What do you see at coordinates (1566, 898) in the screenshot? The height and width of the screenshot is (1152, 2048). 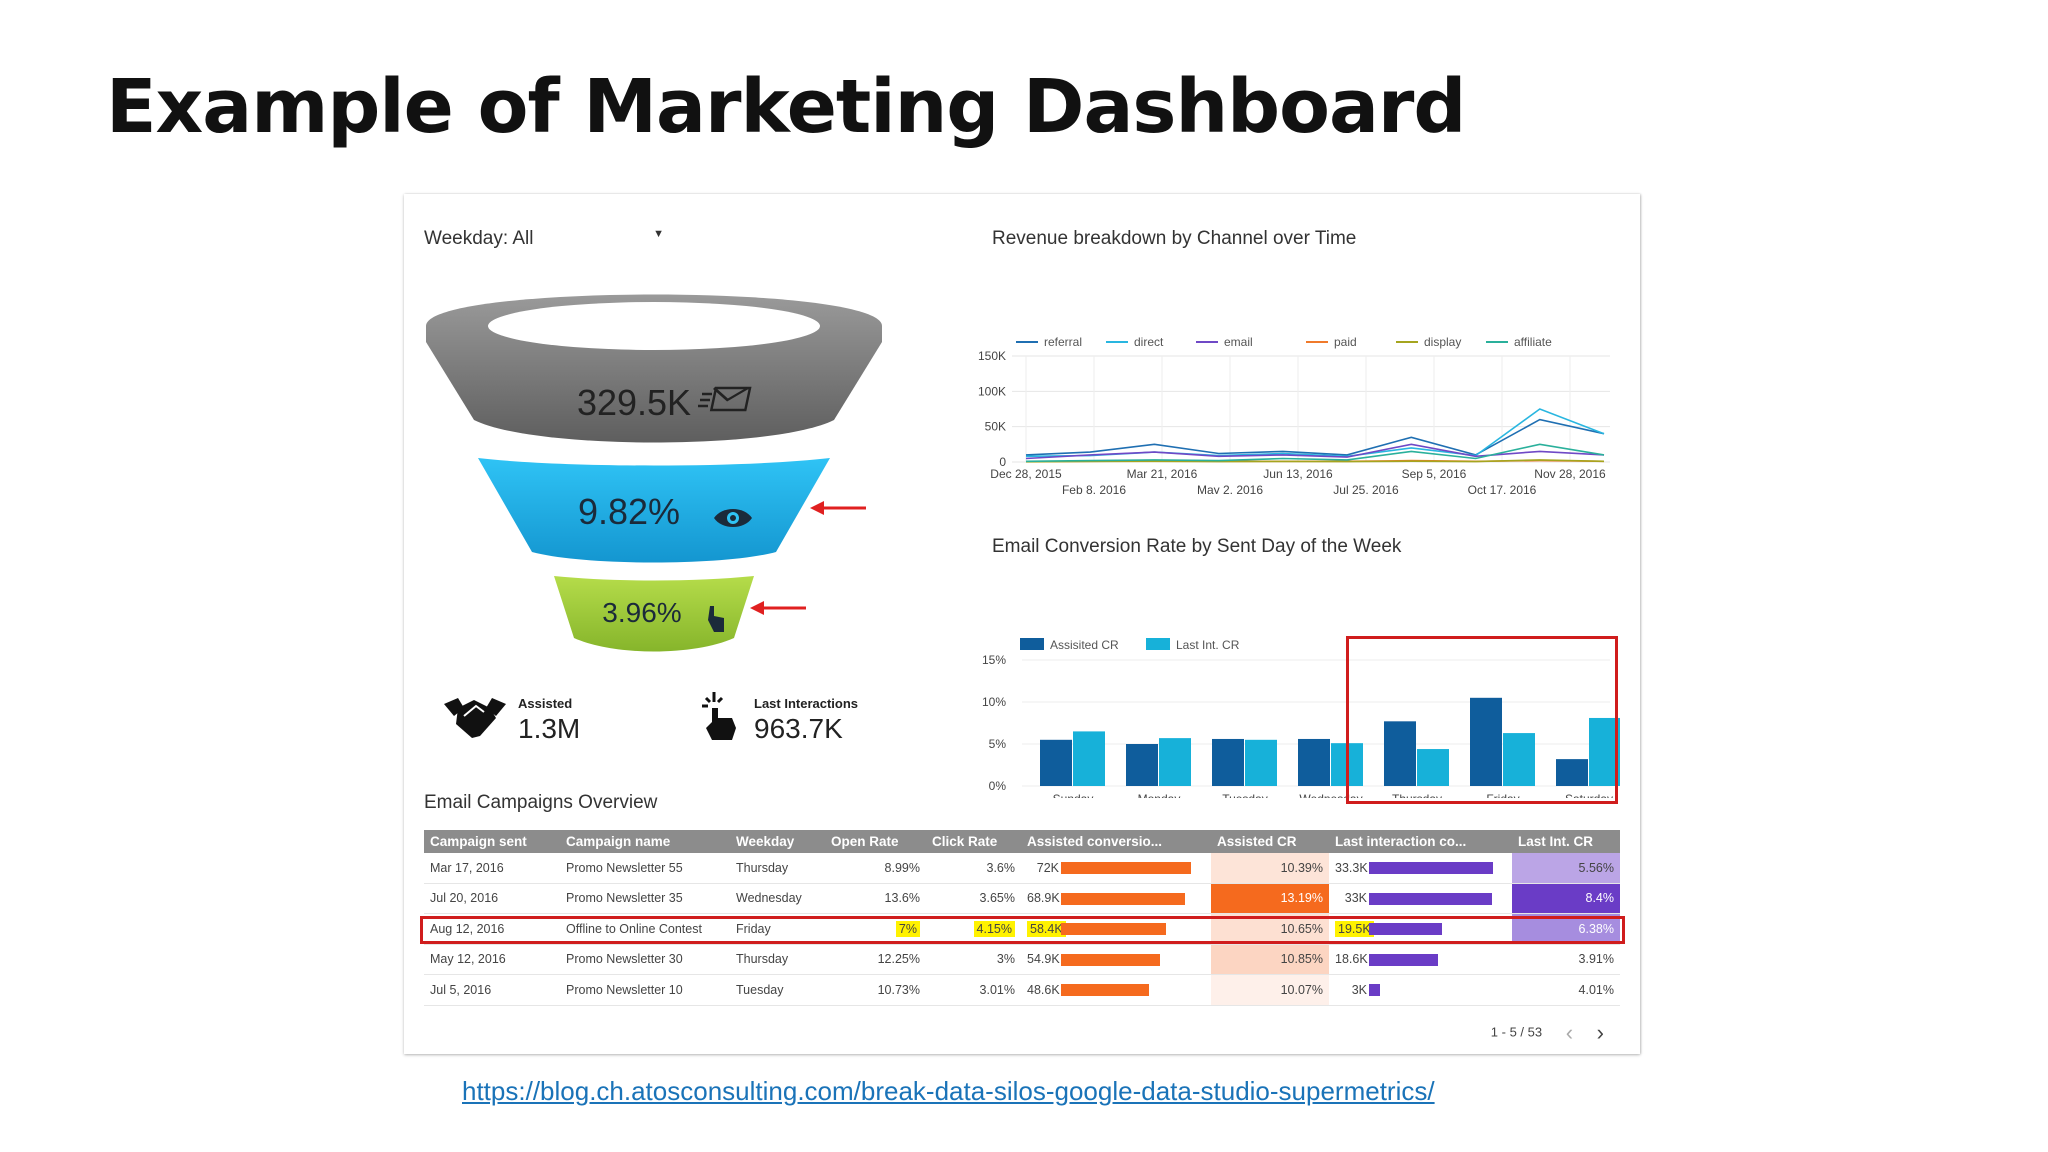 I see `cell-last-int-cr: 8.4%` at bounding box center [1566, 898].